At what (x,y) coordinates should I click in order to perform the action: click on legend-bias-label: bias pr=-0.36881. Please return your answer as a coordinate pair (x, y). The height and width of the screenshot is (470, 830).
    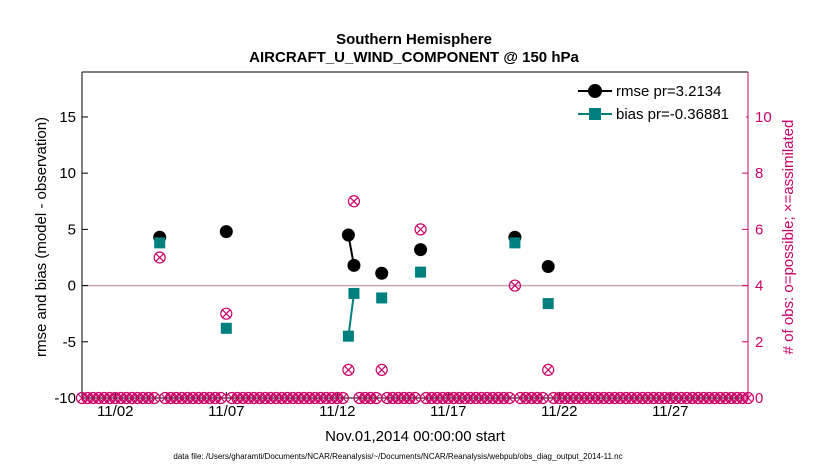
    Looking at the image, I should click on (672, 114).